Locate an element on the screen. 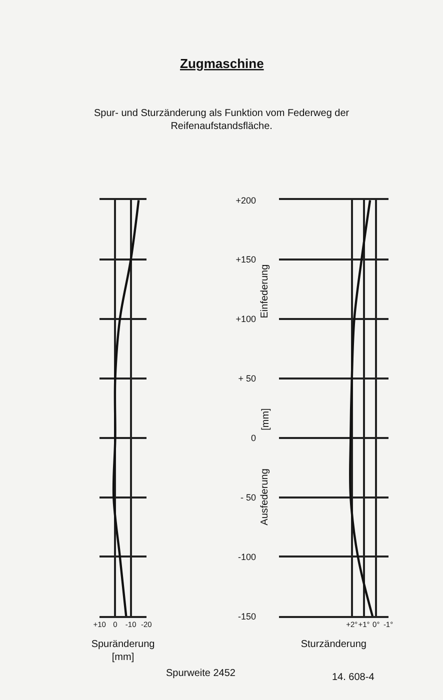  y-tick-label: 0 is located at coordinates (253, 438).